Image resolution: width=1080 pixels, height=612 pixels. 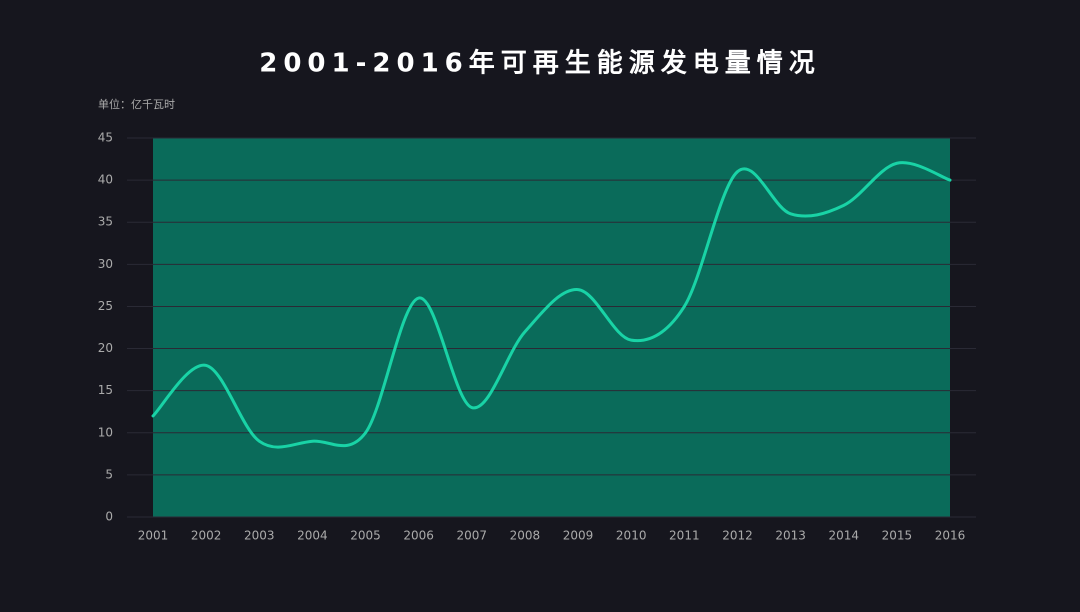 What do you see at coordinates (105, 264) in the screenshot?
I see `y-tick-label: 30` at bounding box center [105, 264].